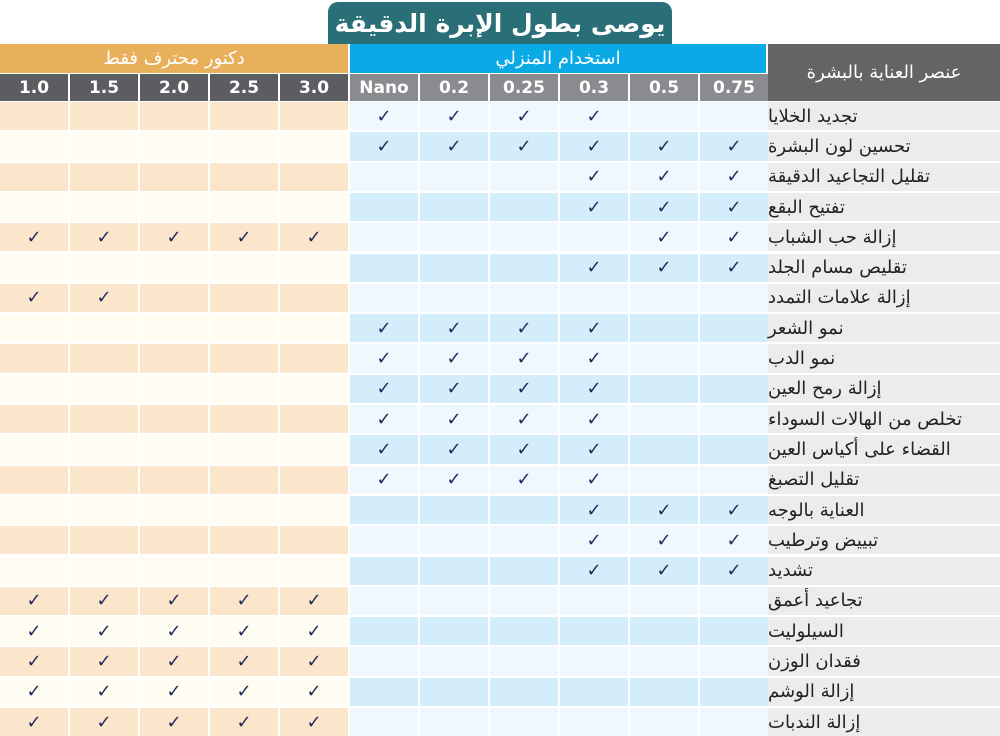 Image resolution: width=1000 pixels, height=736 pixels. I want to click on column-header: 0.25, so click(524, 87).